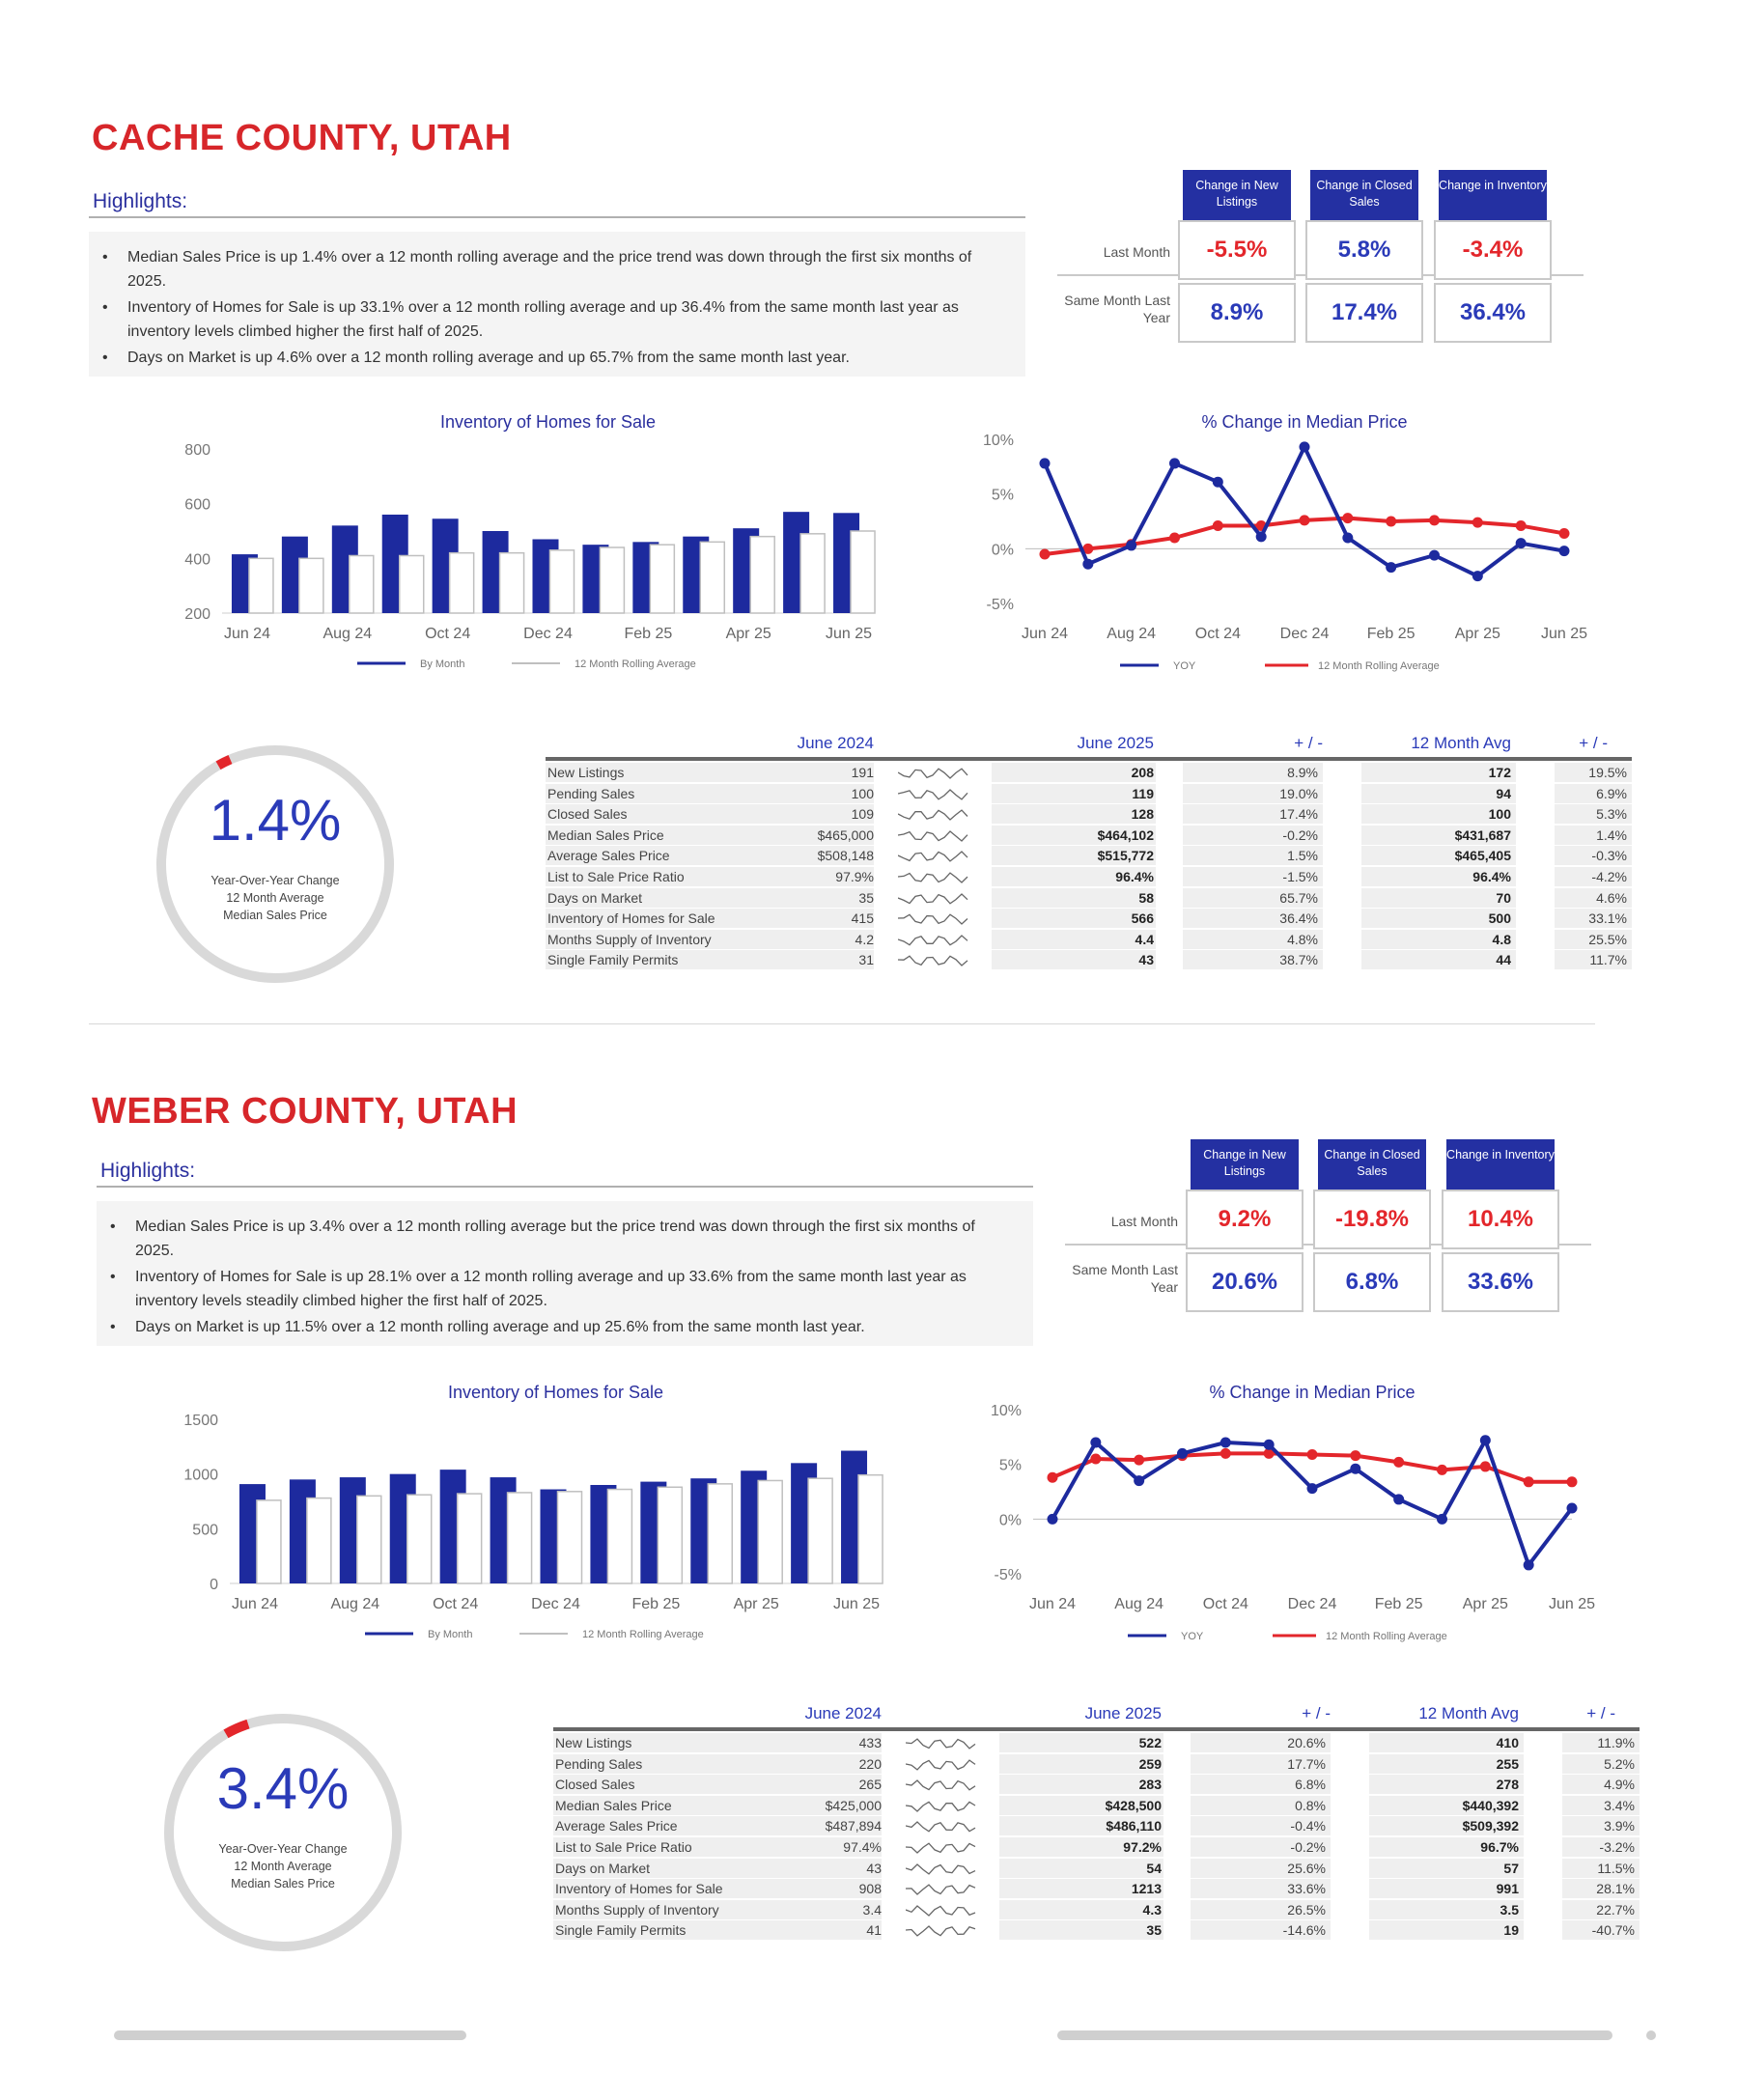 The image size is (1738, 2100). I want to click on y-tick-label: 800, so click(197, 451).